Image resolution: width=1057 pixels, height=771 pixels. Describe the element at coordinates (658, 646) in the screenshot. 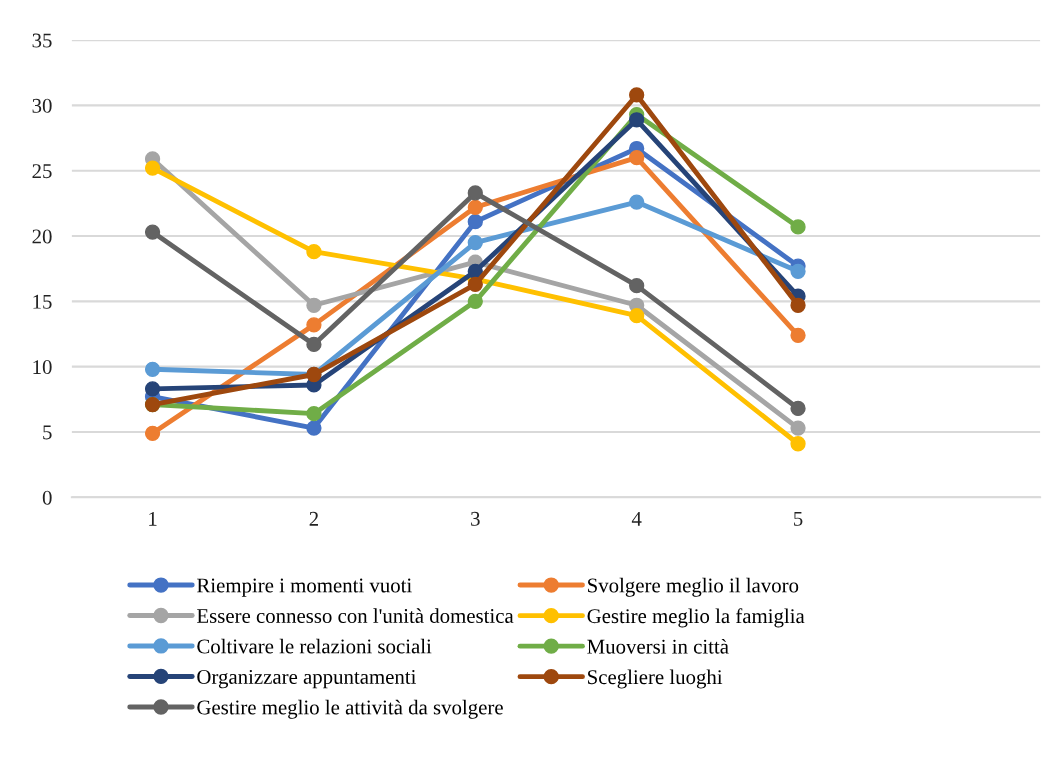

I see `legend-label: Muoversi in città` at that location.